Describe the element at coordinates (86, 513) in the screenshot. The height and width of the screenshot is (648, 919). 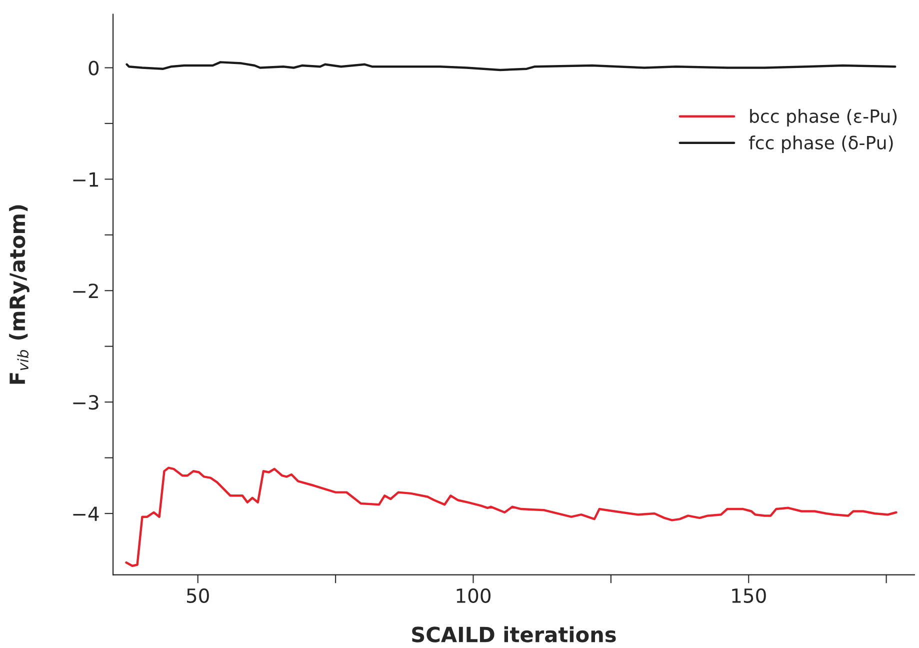
I see `y-tick-label: −4` at that location.